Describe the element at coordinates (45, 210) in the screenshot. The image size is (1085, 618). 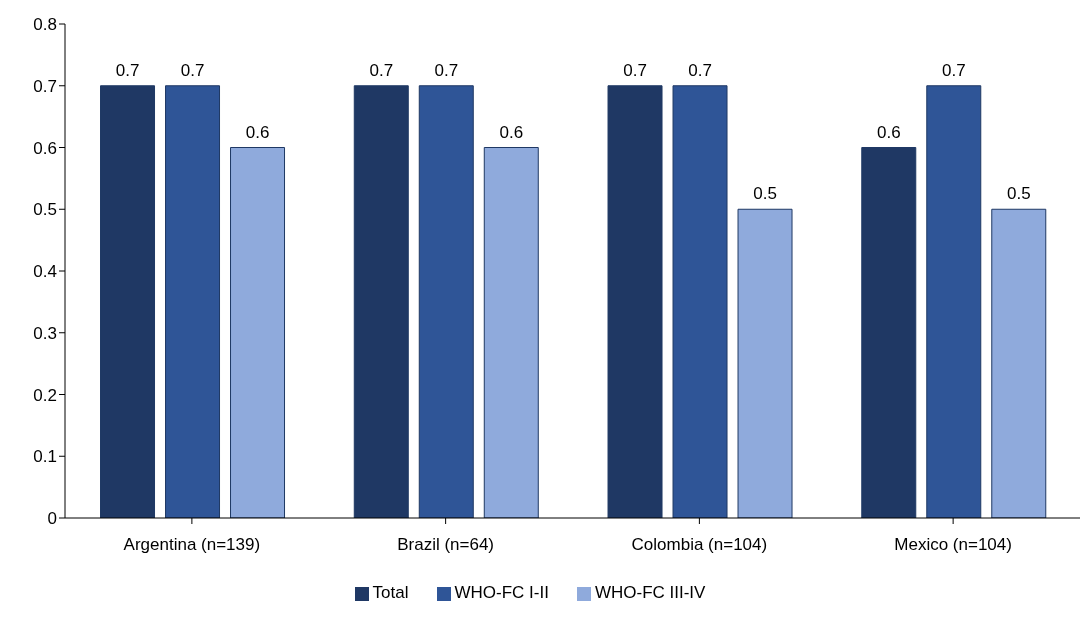
I see `y-tick-label: 0.5` at that location.